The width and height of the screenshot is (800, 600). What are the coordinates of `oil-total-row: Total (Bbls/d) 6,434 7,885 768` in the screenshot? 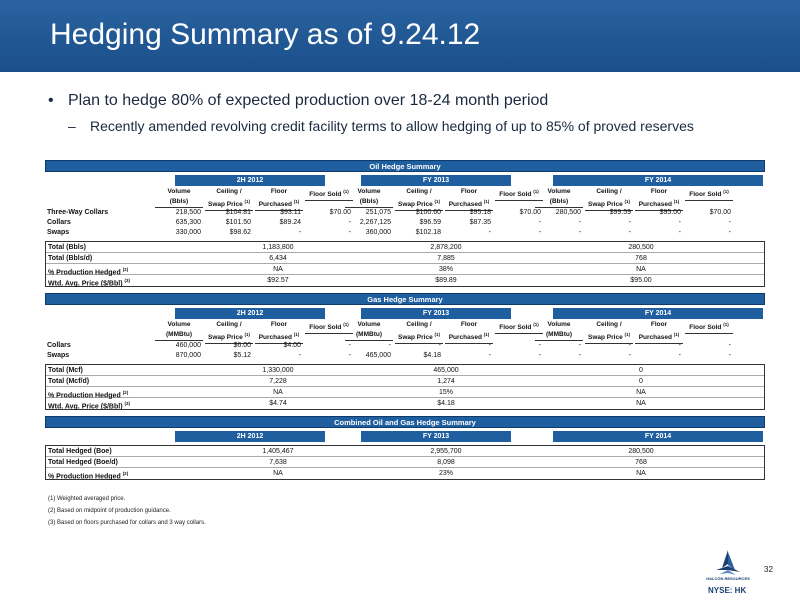 It's located at (405, 258).